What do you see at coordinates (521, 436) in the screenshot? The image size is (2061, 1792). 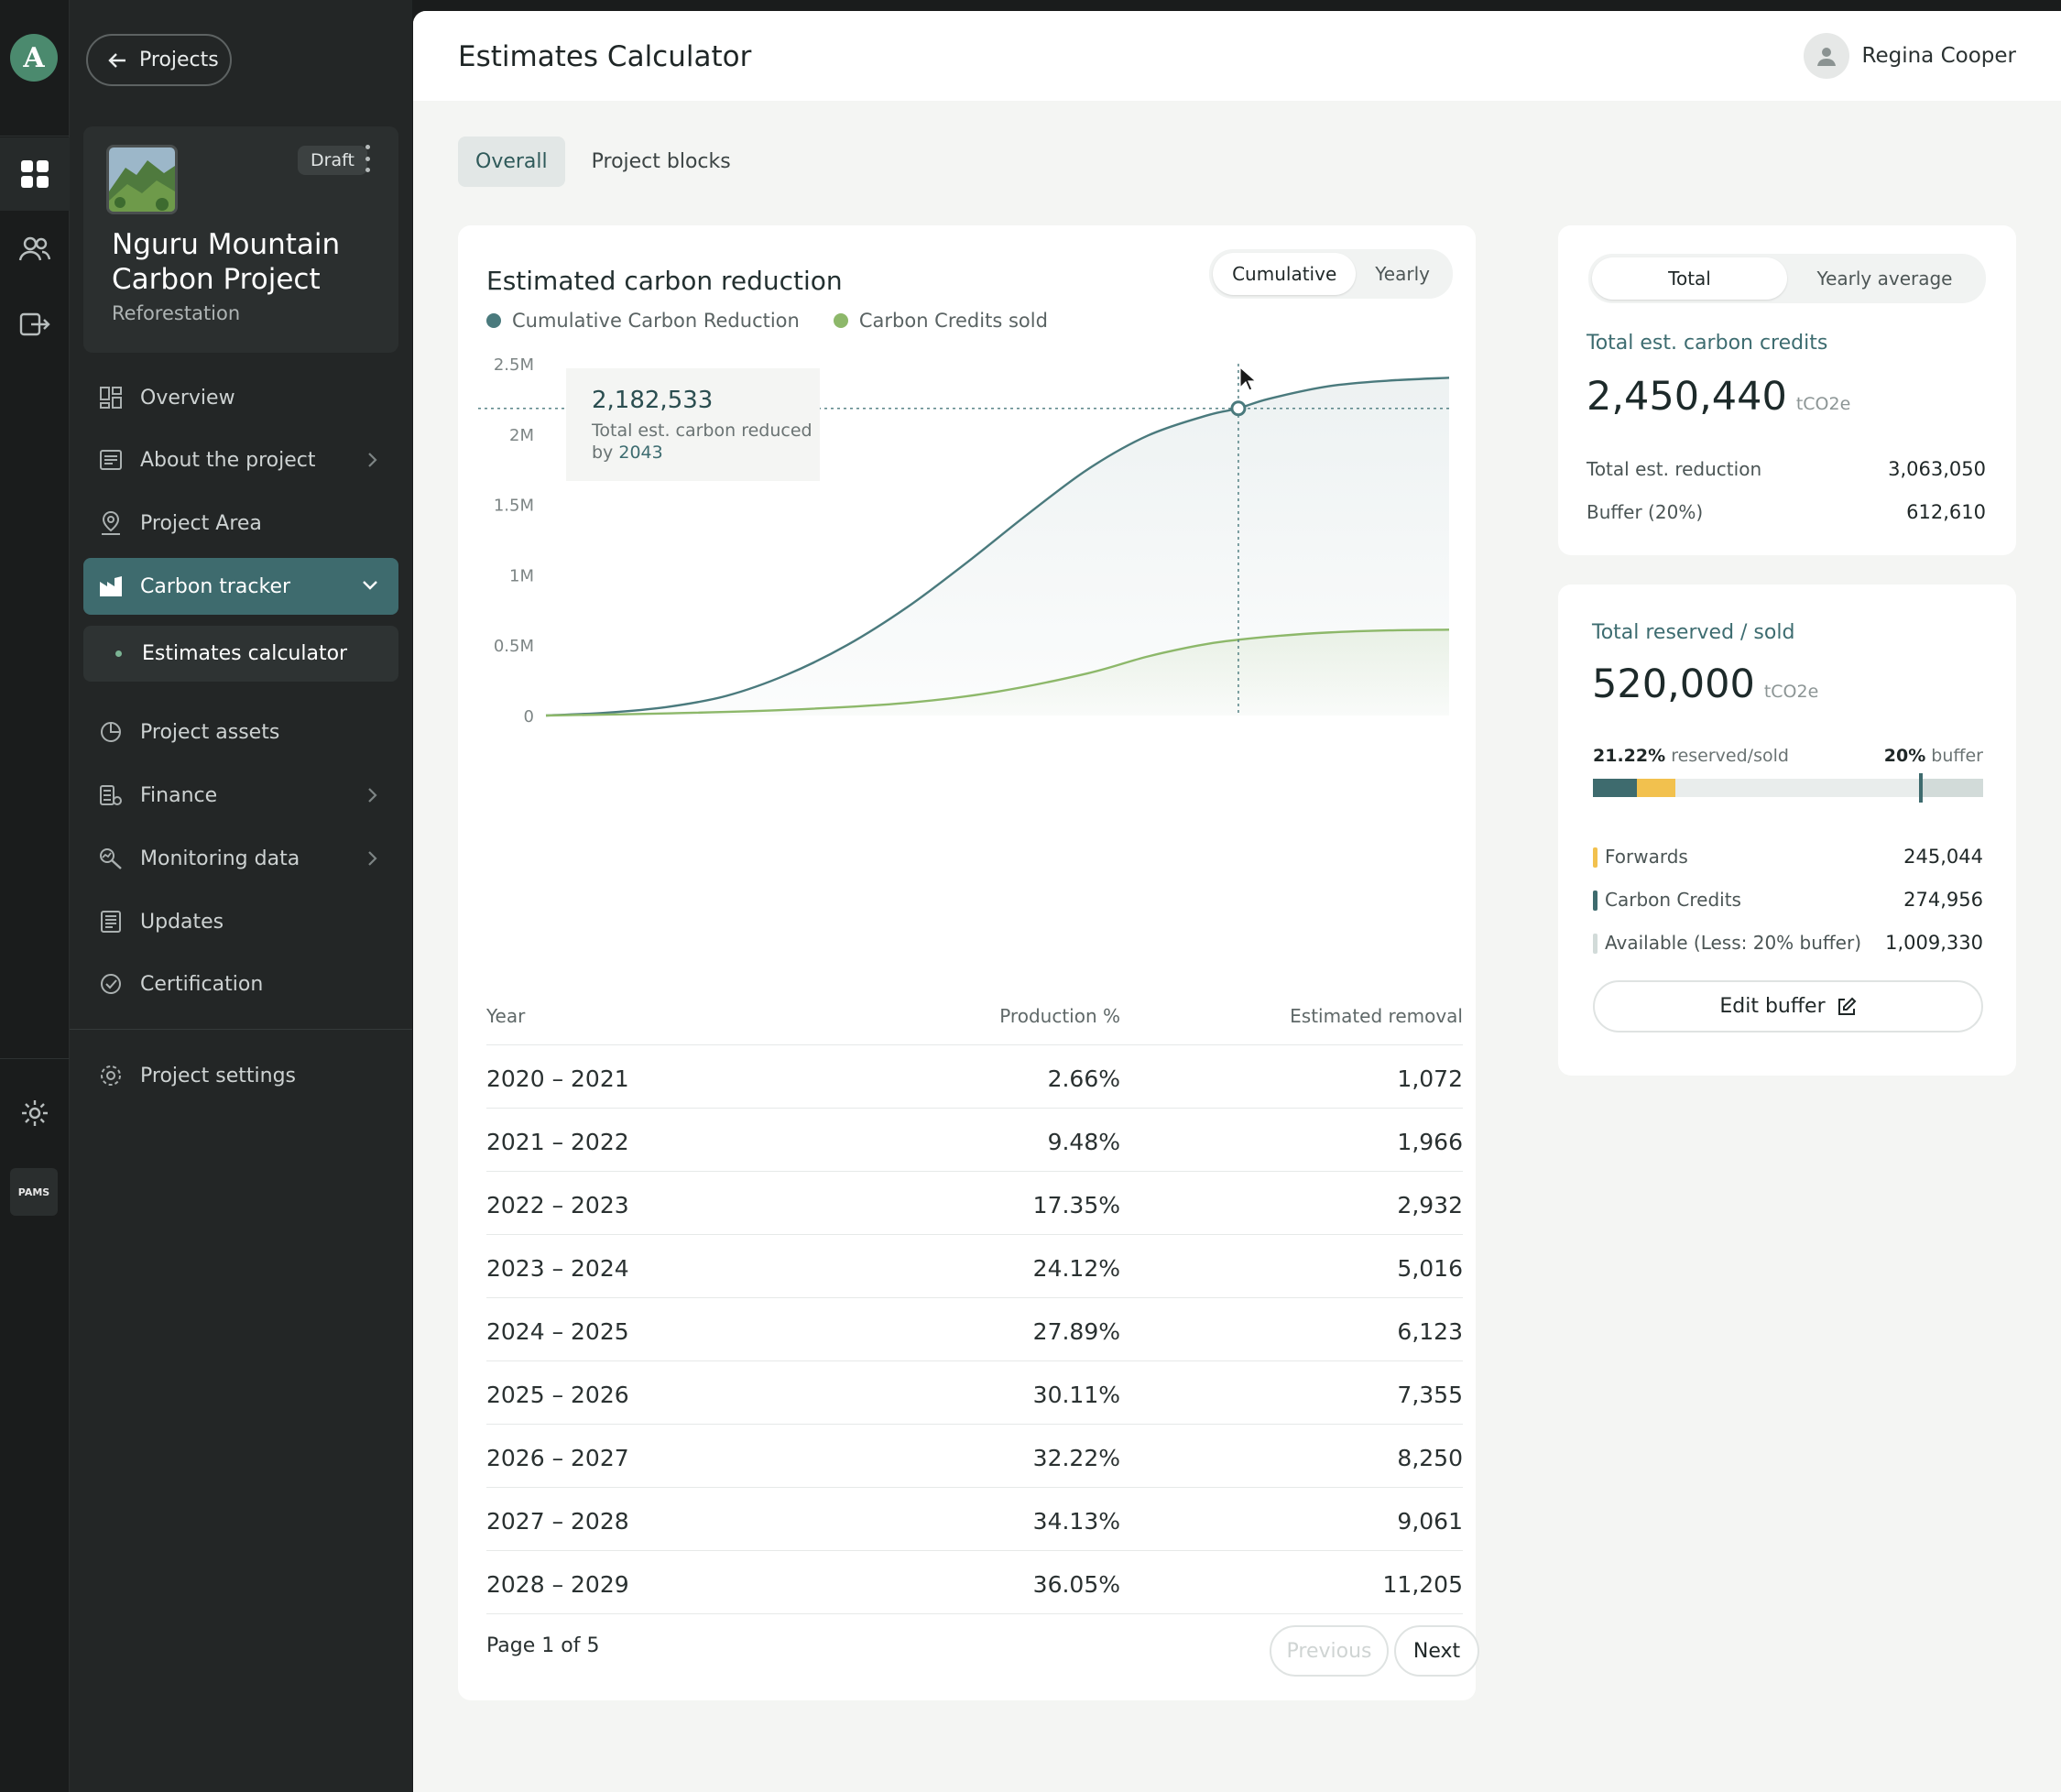 I see `y-tick-label: 2M` at bounding box center [521, 436].